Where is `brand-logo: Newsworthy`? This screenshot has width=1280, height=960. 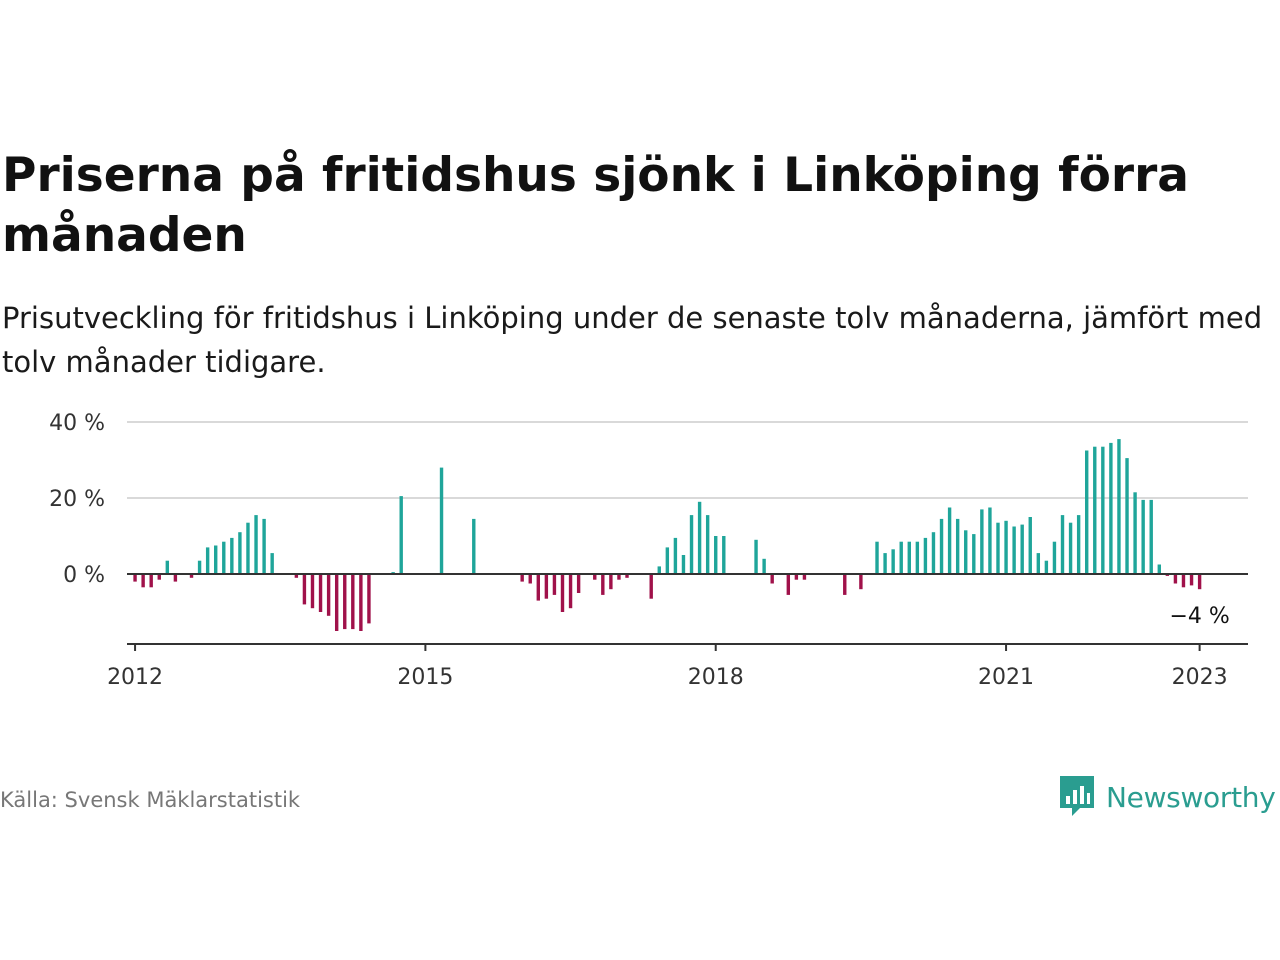 brand-logo: Newsworthy is located at coordinates (1167, 797).